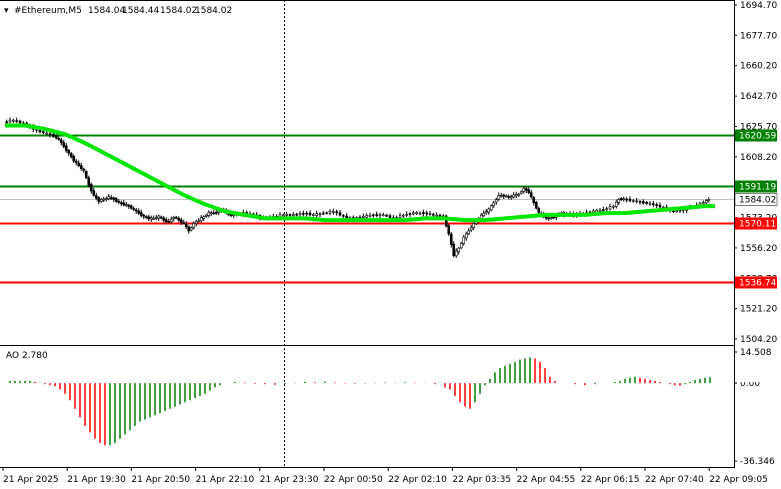 Image resolution: width=781 pixels, height=489 pixels. What do you see at coordinates (756, 199) in the screenshot?
I see `current-price-tag` at bounding box center [756, 199].